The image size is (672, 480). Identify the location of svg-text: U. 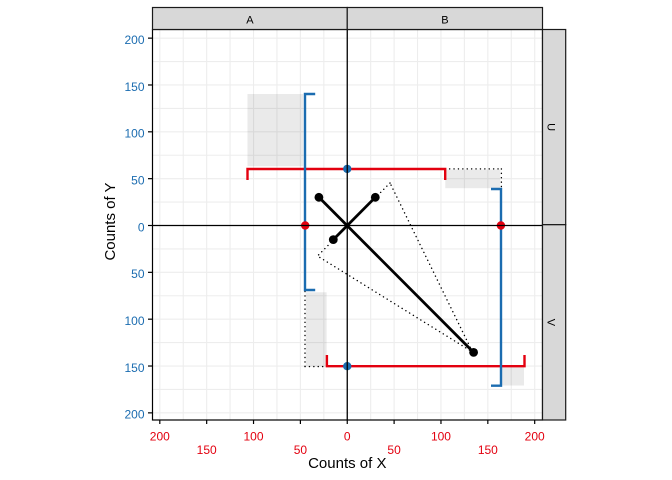
(551, 127).